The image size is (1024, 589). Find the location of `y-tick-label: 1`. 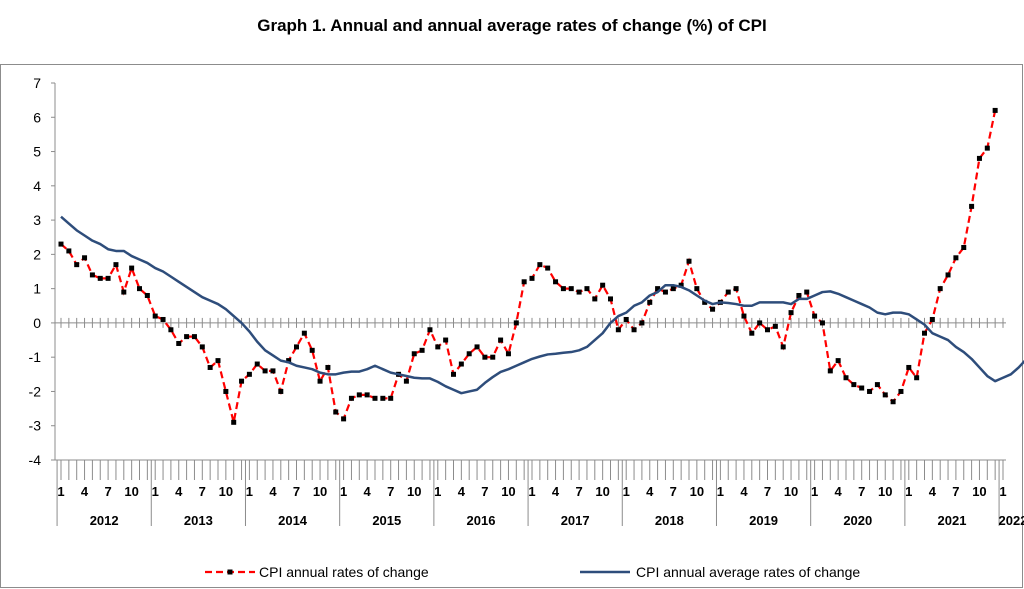

y-tick-label: 1 is located at coordinates (37, 289).